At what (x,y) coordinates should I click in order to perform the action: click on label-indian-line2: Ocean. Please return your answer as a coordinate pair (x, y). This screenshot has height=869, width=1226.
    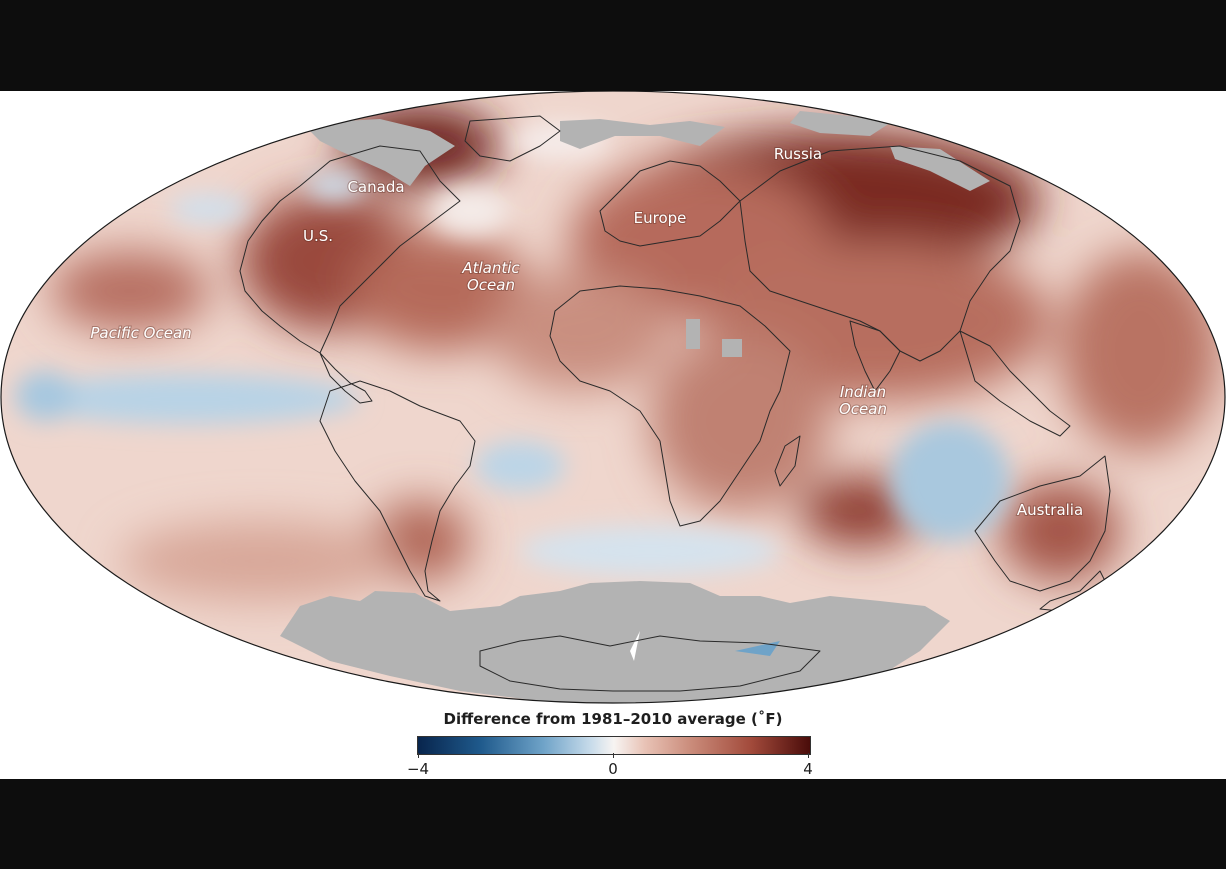
    Looking at the image, I should click on (863, 409).